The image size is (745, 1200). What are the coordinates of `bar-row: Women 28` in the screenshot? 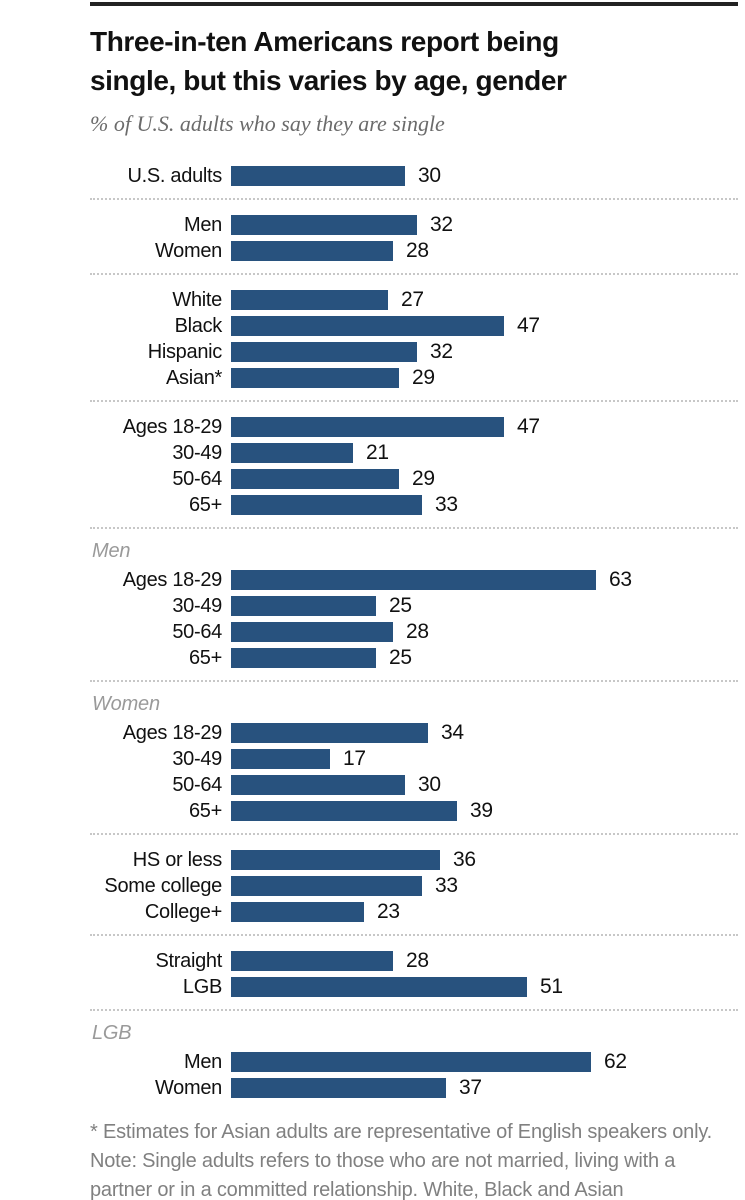 It's located at (414, 251).